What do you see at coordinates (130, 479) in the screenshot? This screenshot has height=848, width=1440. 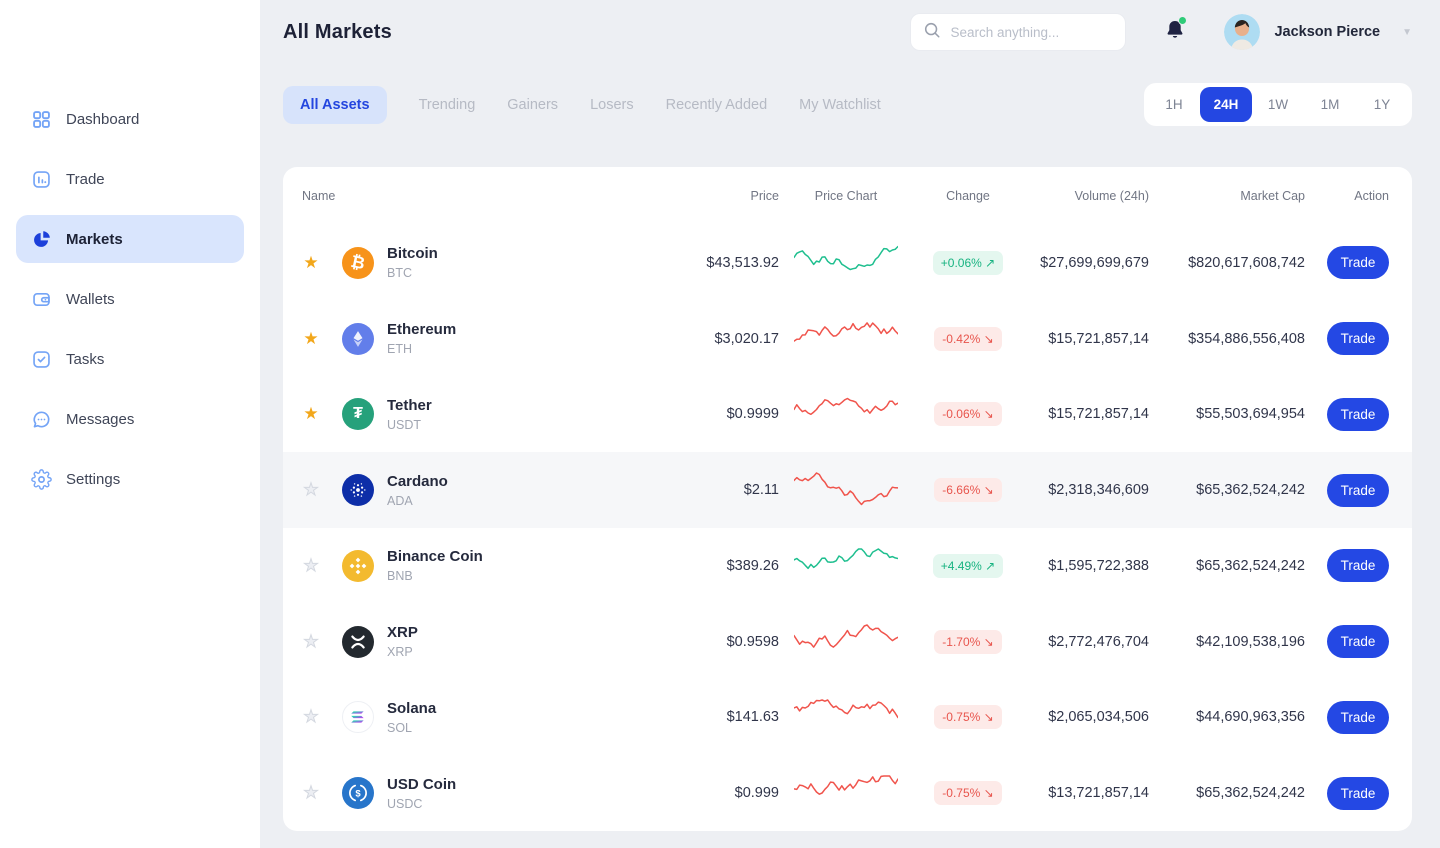 I see `sidebar-item-settings: Settings` at bounding box center [130, 479].